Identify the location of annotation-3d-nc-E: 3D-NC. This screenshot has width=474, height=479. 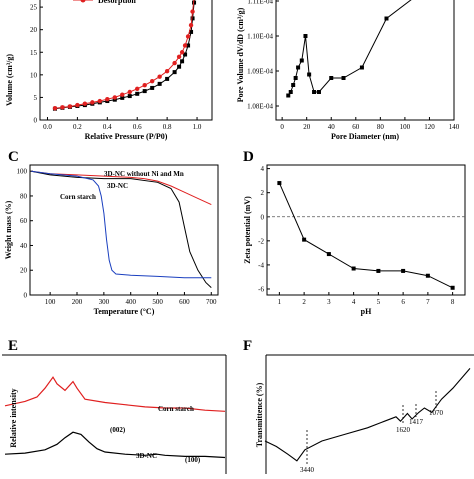
(146, 456).